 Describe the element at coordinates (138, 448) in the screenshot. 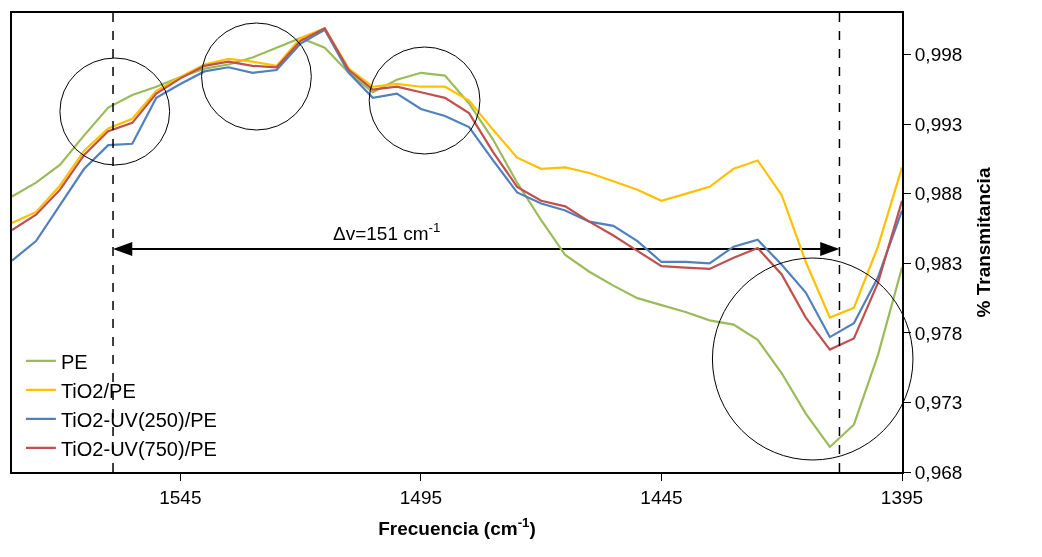

I see `legend-label: TiO2-UV(750)/PE` at that location.